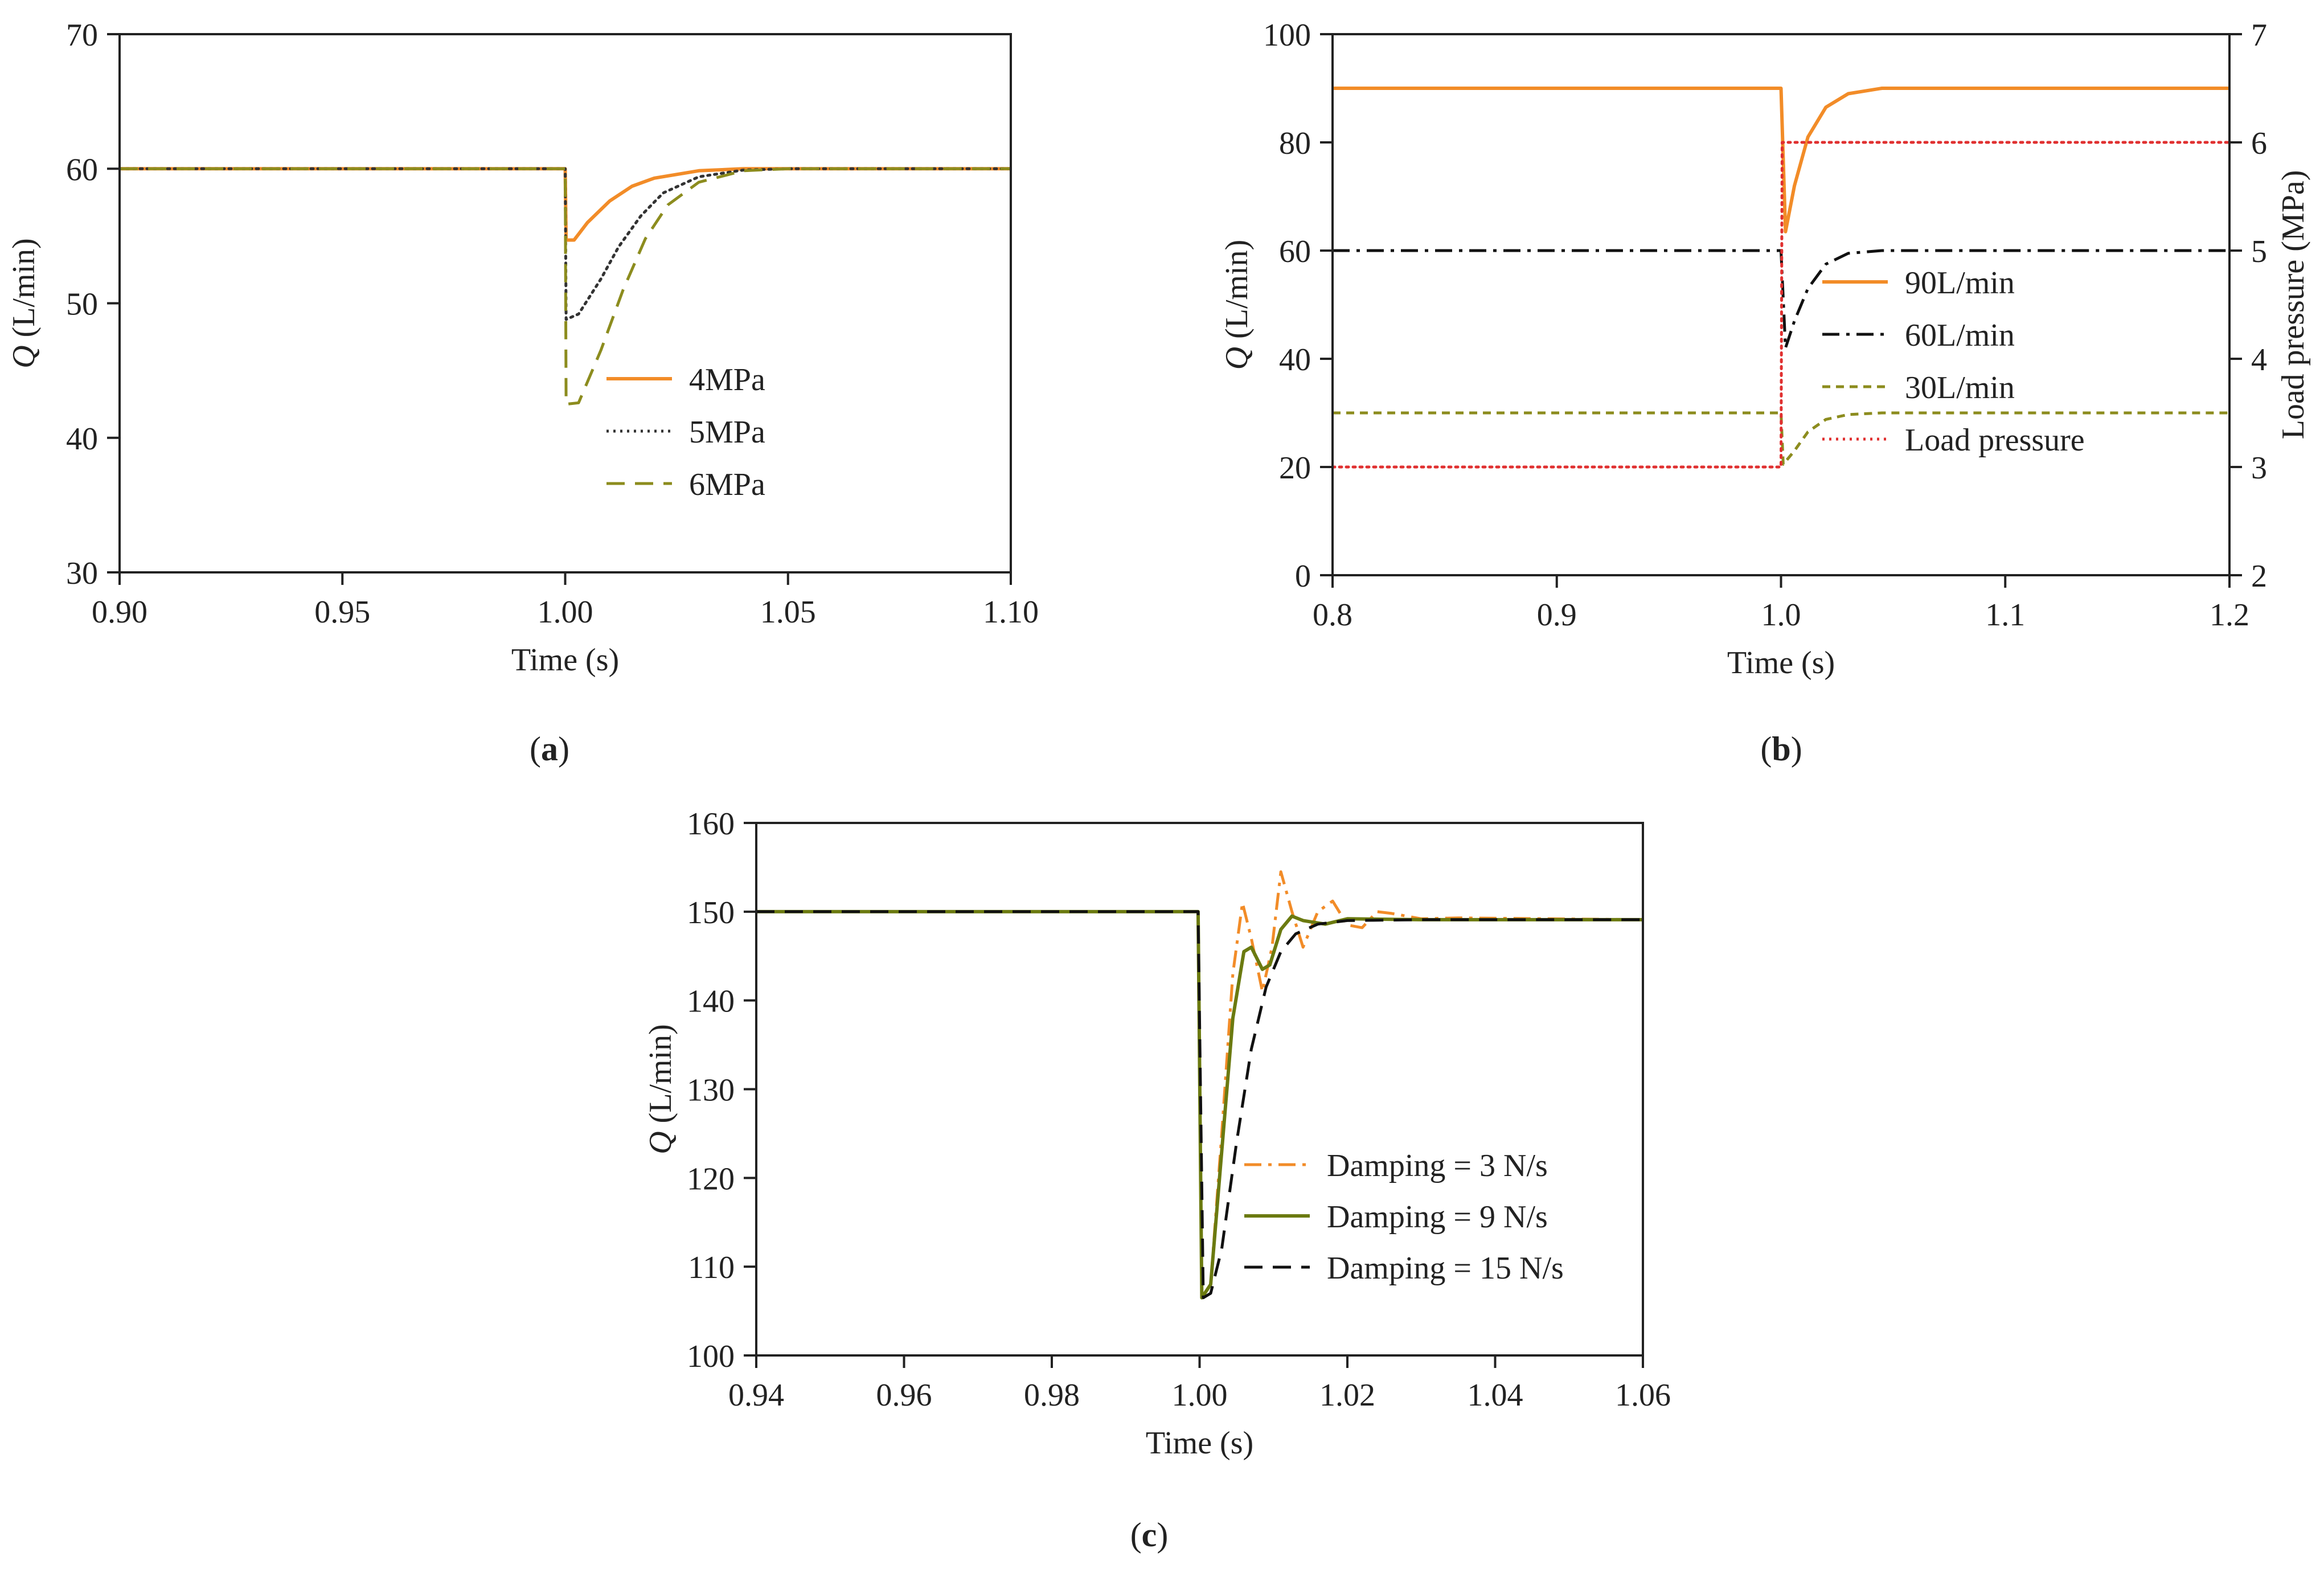  I want to click on y2-tick-label: 2, so click(2259, 576).